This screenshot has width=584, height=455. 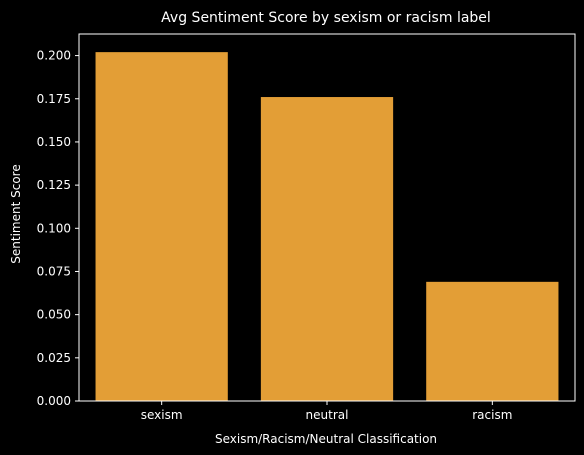 I want to click on y-tick-label: 0.150, so click(x=54, y=142).